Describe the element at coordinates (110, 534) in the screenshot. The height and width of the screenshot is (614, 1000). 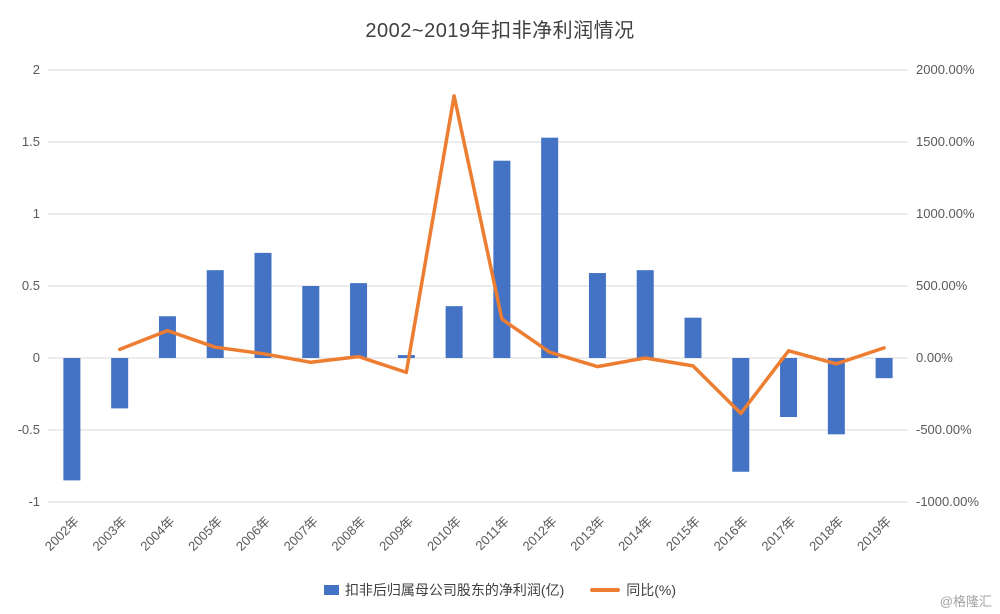
I see `x-axis-tick-label: 2003年` at that location.